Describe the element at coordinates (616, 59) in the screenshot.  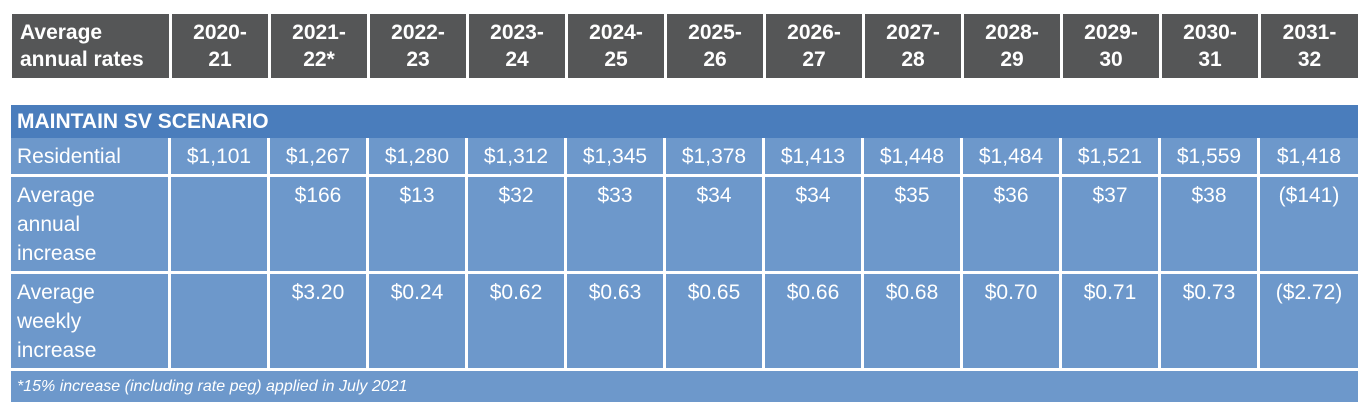
I see `year-header-line2: 25` at that location.